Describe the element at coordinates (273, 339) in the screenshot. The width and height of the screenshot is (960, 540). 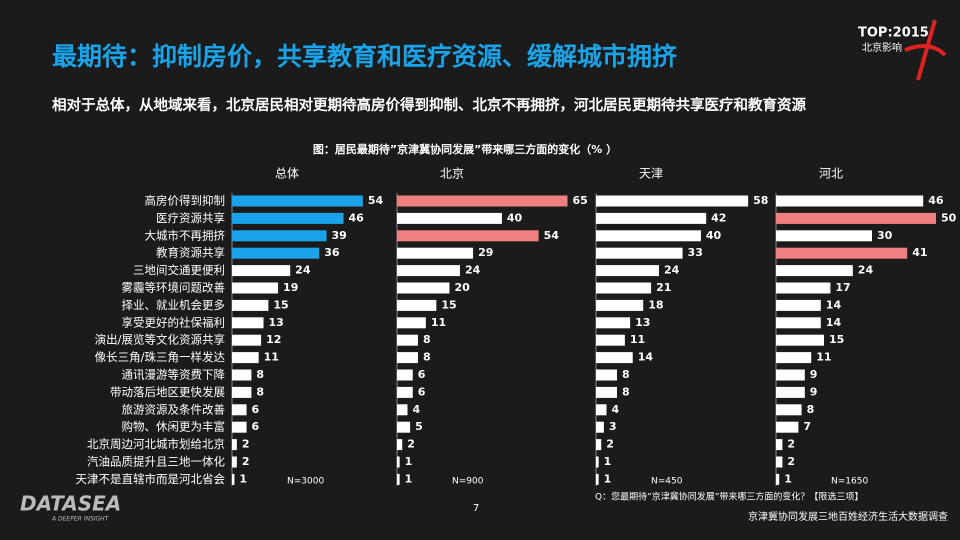
I see `value-label: 12` at that location.